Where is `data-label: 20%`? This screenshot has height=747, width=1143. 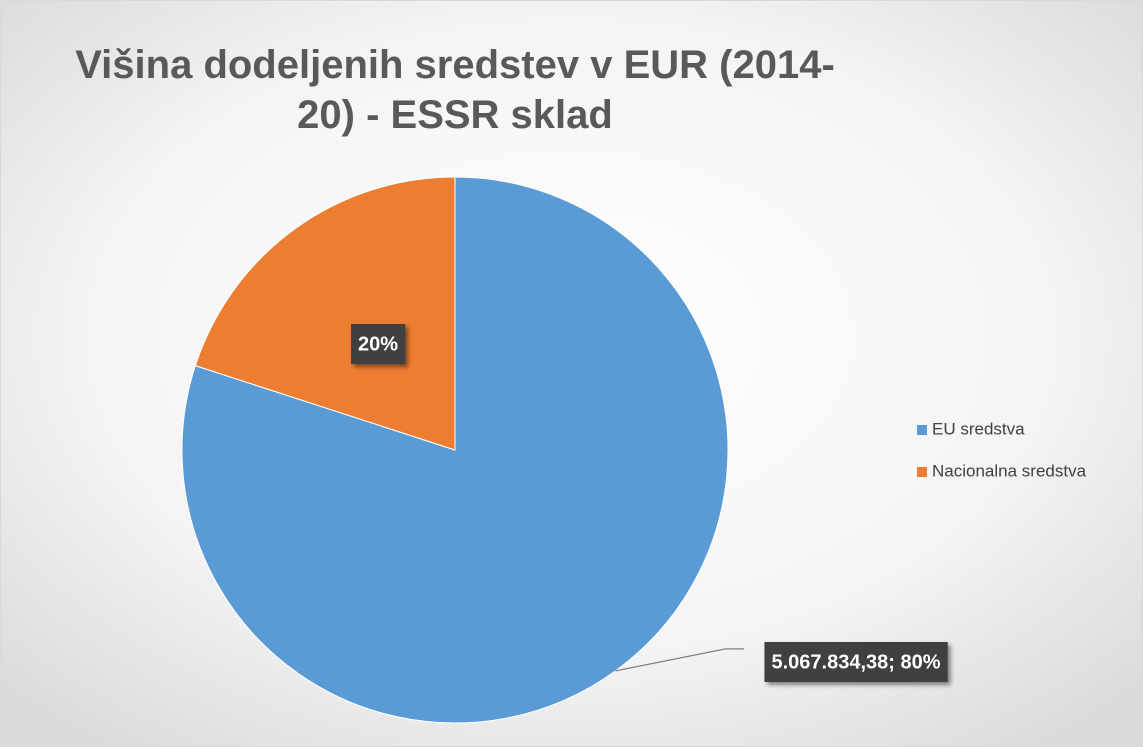 data-label: 20% is located at coordinates (378, 344).